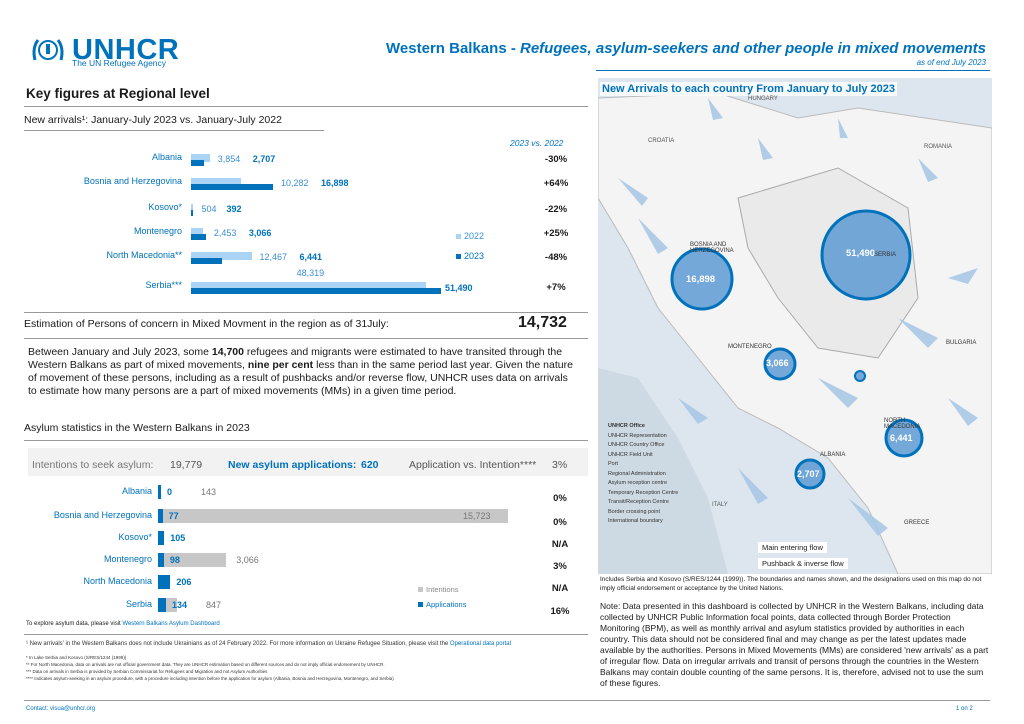 Image resolution: width=1024 pixels, height=724 pixels. What do you see at coordinates (335, 183) in the screenshot?
I see `value-2023: 16,898` at bounding box center [335, 183].